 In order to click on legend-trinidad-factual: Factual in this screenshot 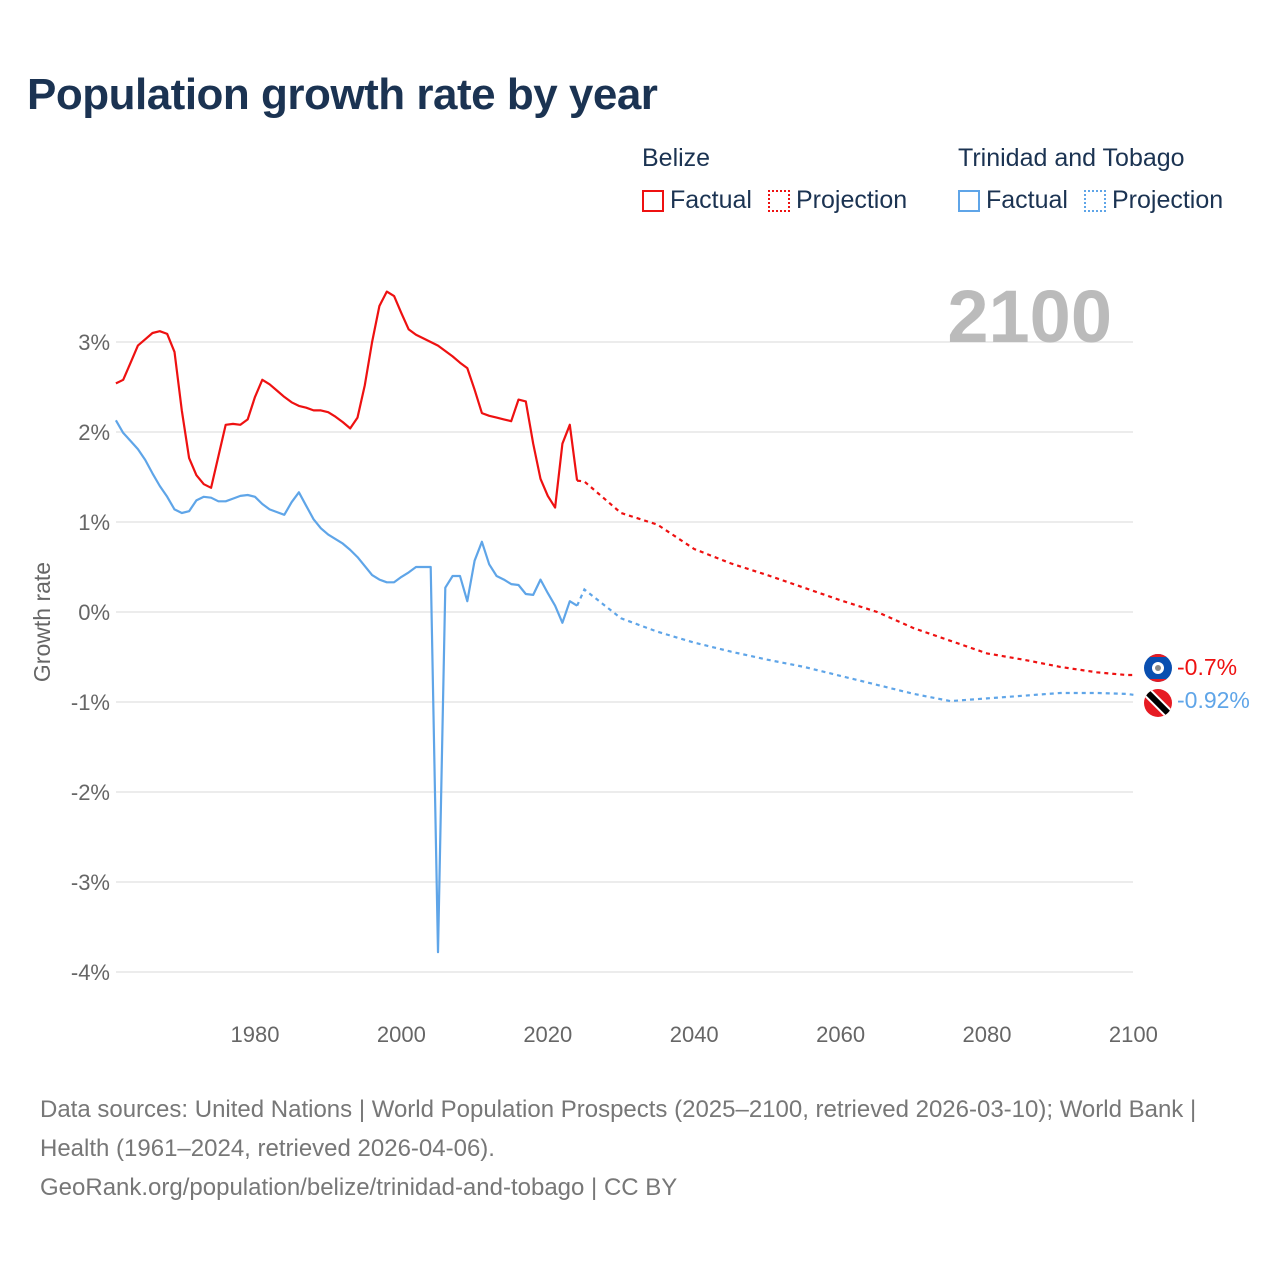, I will do `click(1013, 200)`.